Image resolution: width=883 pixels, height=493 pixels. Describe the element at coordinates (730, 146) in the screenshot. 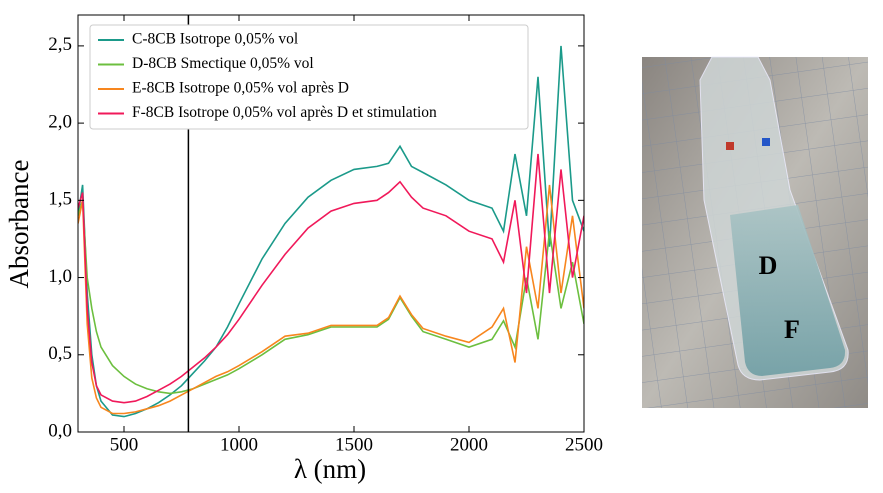

I see `red-marker` at that location.